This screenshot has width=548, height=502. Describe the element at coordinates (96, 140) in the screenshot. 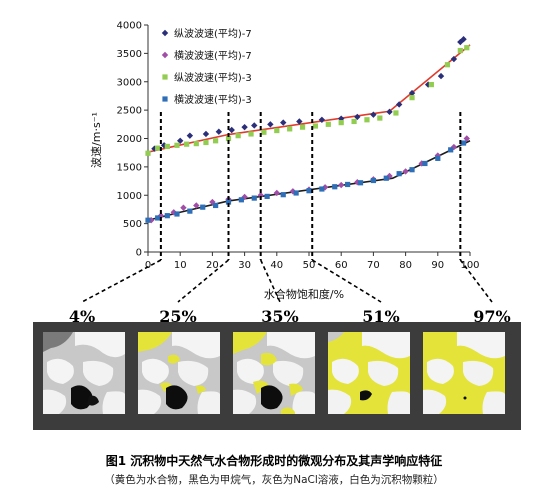

I see `y-axis-label: 波速/m·s⁻¹` at that location.